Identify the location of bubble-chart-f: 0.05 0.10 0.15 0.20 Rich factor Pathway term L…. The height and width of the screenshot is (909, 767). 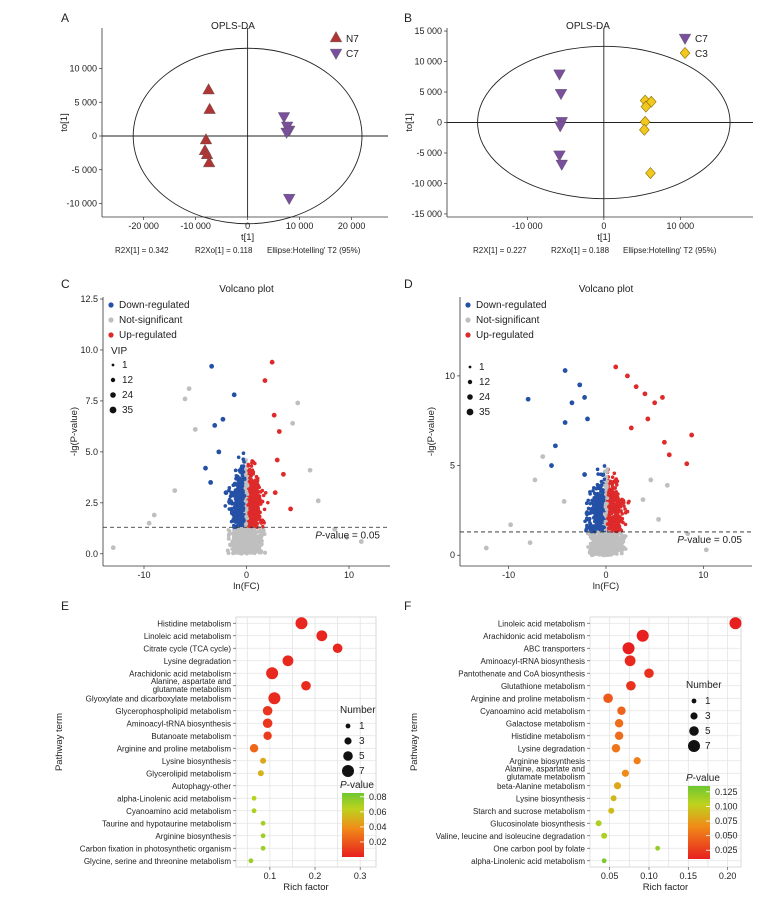
(575, 754).